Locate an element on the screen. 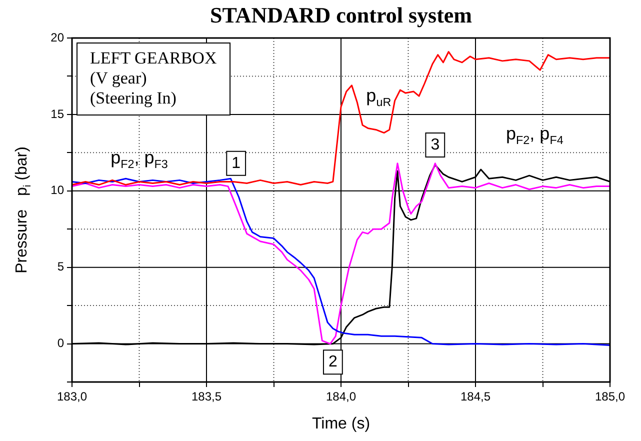  y-tick-label: 20 is located at coordinates (57, 37).